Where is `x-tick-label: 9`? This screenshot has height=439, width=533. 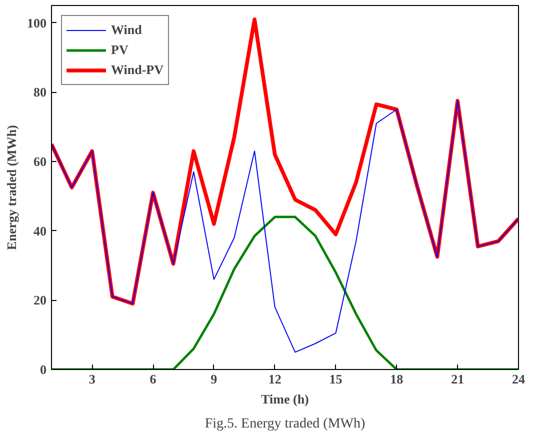
x-tick-label: 9 is located at coordinates (214, 379).